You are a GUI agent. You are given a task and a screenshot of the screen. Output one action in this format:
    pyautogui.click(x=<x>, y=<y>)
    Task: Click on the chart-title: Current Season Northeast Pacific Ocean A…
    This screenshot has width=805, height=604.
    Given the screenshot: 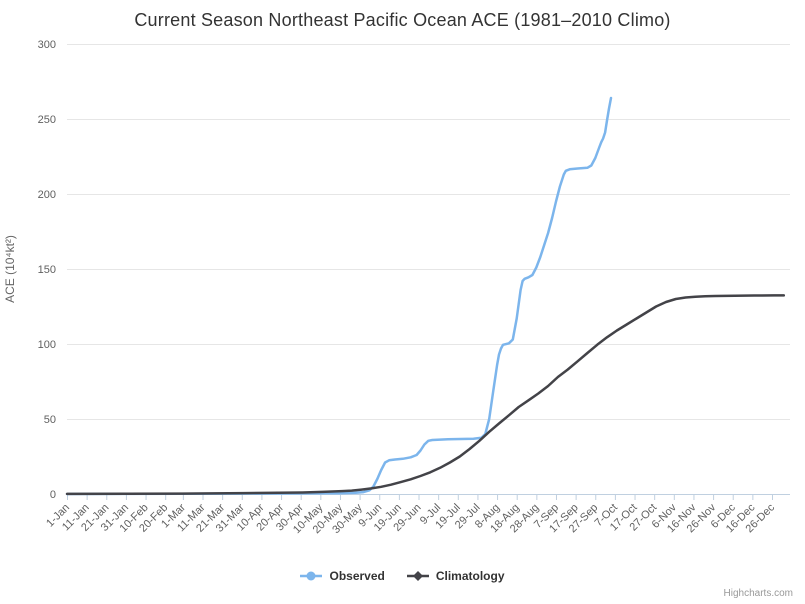 What is the action you would take?
    pyautogui.click(x=402, y=20)
    